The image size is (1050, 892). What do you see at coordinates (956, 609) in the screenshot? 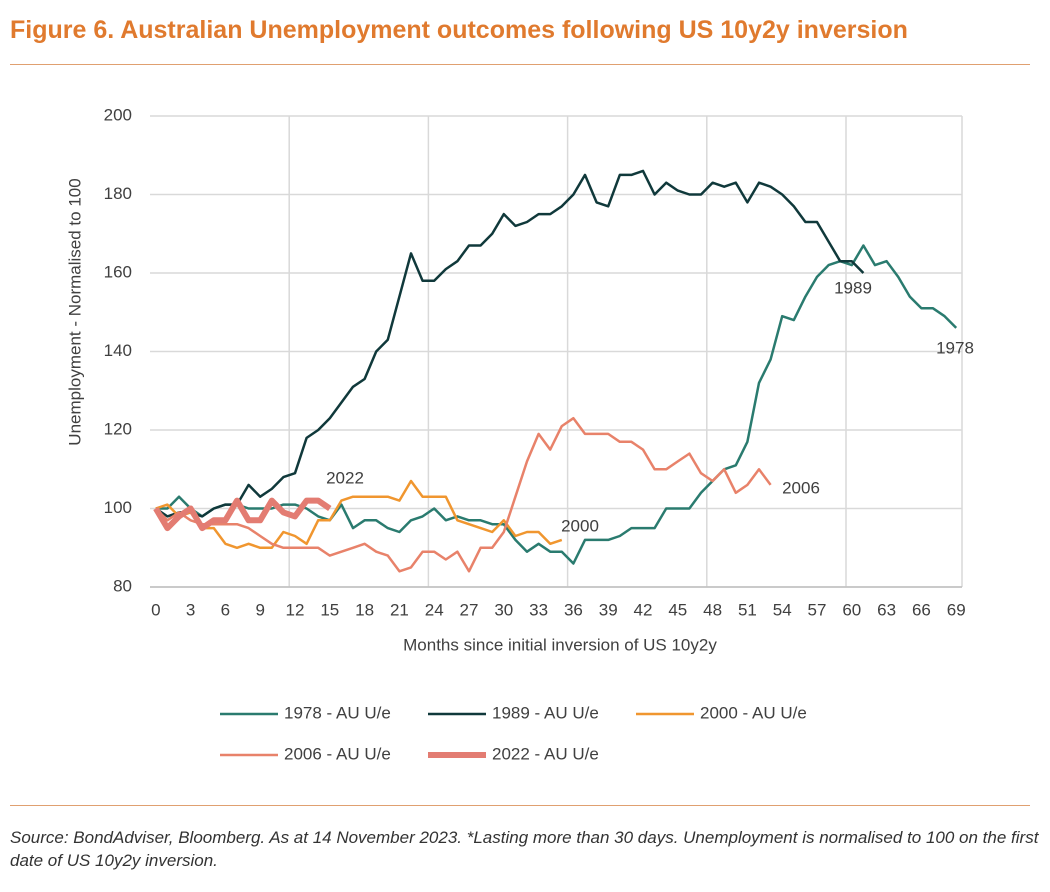
I see `x-tick-label: 69` at bounding box center [956, 609].